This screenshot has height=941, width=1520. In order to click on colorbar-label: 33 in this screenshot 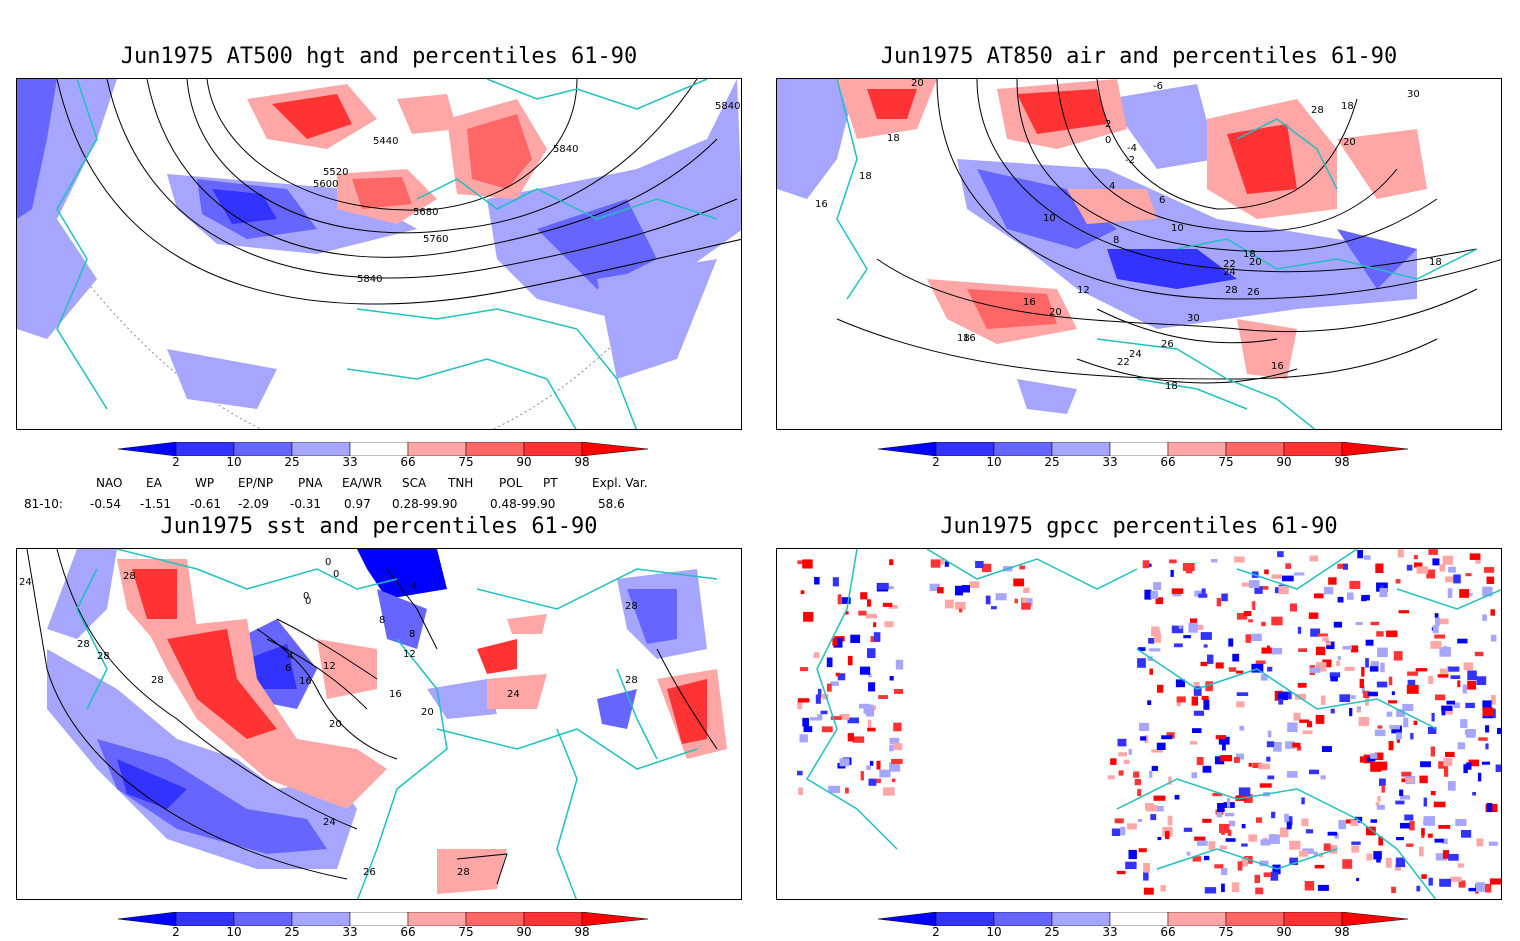, I will do `click(350, 932)`.